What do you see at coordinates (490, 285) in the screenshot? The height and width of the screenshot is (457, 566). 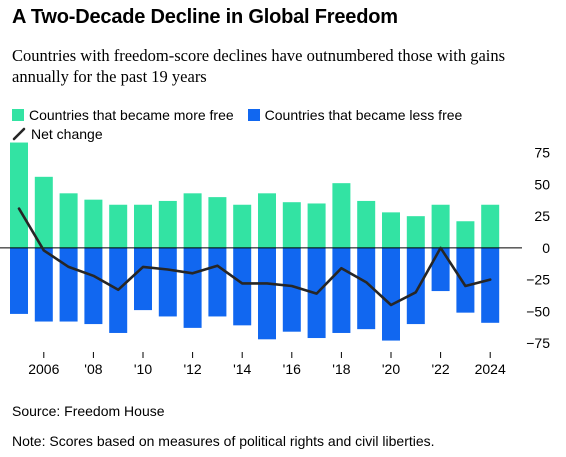 I see `bar-less-free-2024` at bounding box center [490, 285].